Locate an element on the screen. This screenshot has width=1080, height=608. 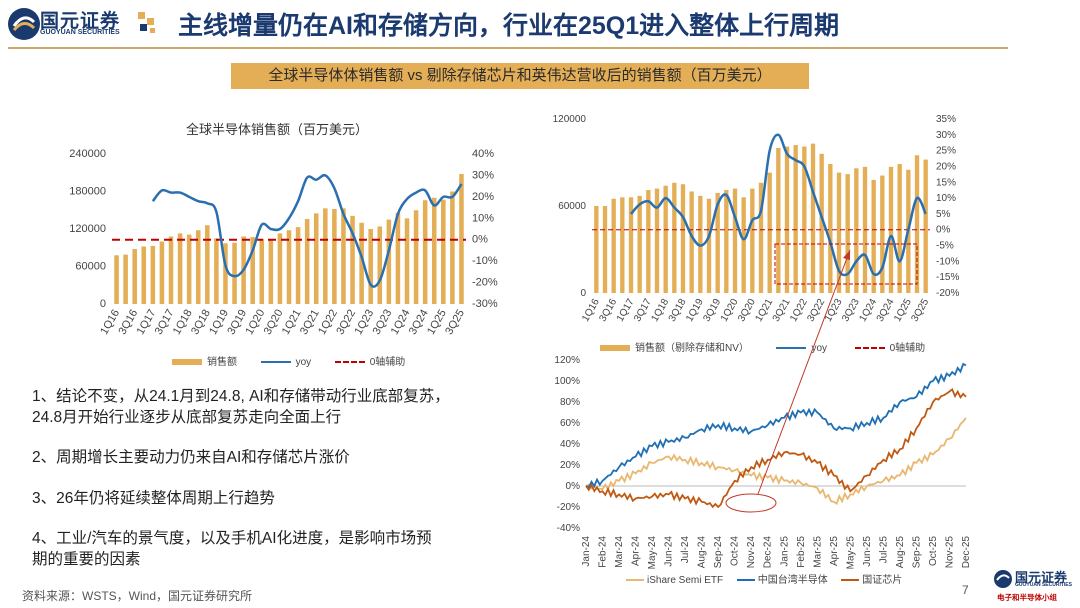
y-right-tick-label: 40% is located at coordinates (483, 154).